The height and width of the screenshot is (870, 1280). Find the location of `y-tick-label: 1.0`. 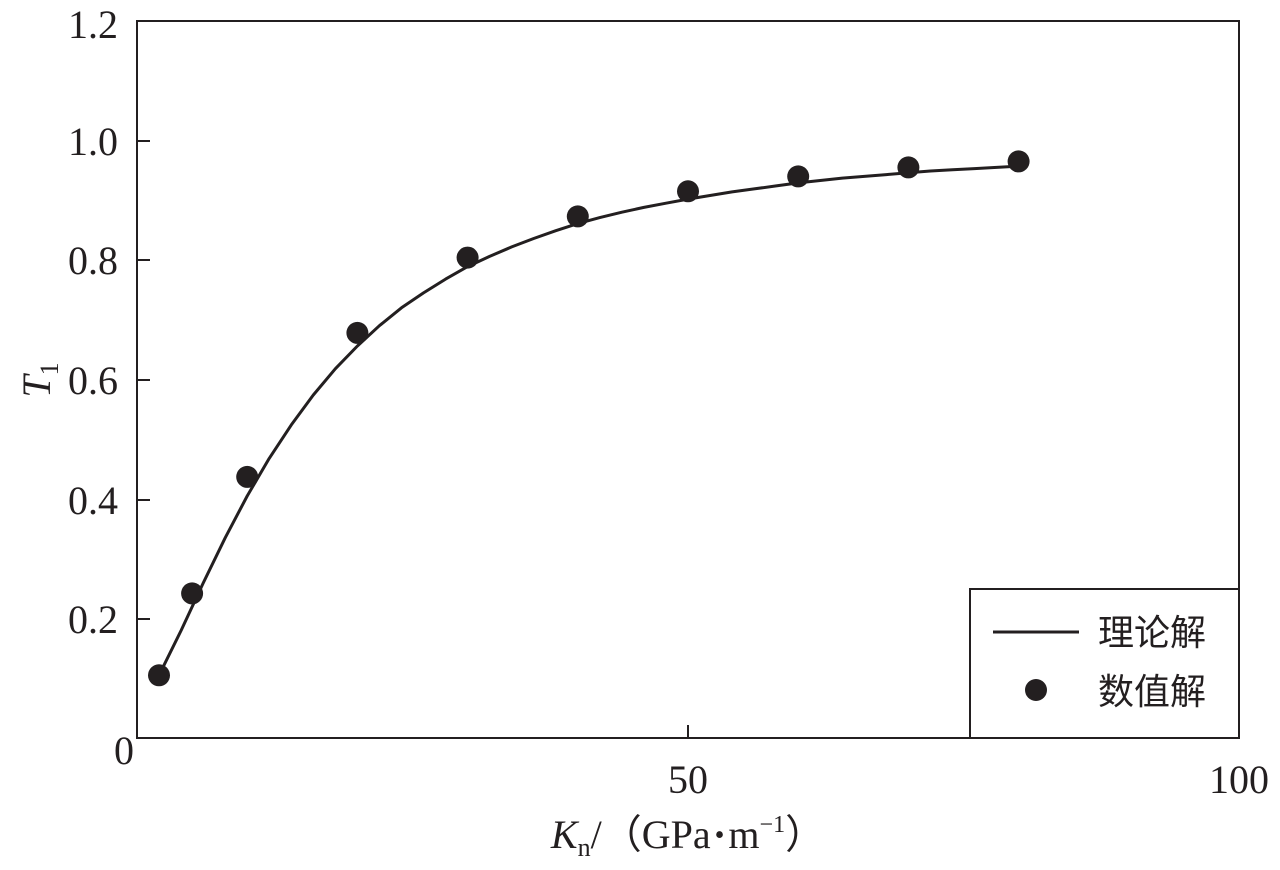

y-tick-label: 1.0 is located at coordinates (93, 141).